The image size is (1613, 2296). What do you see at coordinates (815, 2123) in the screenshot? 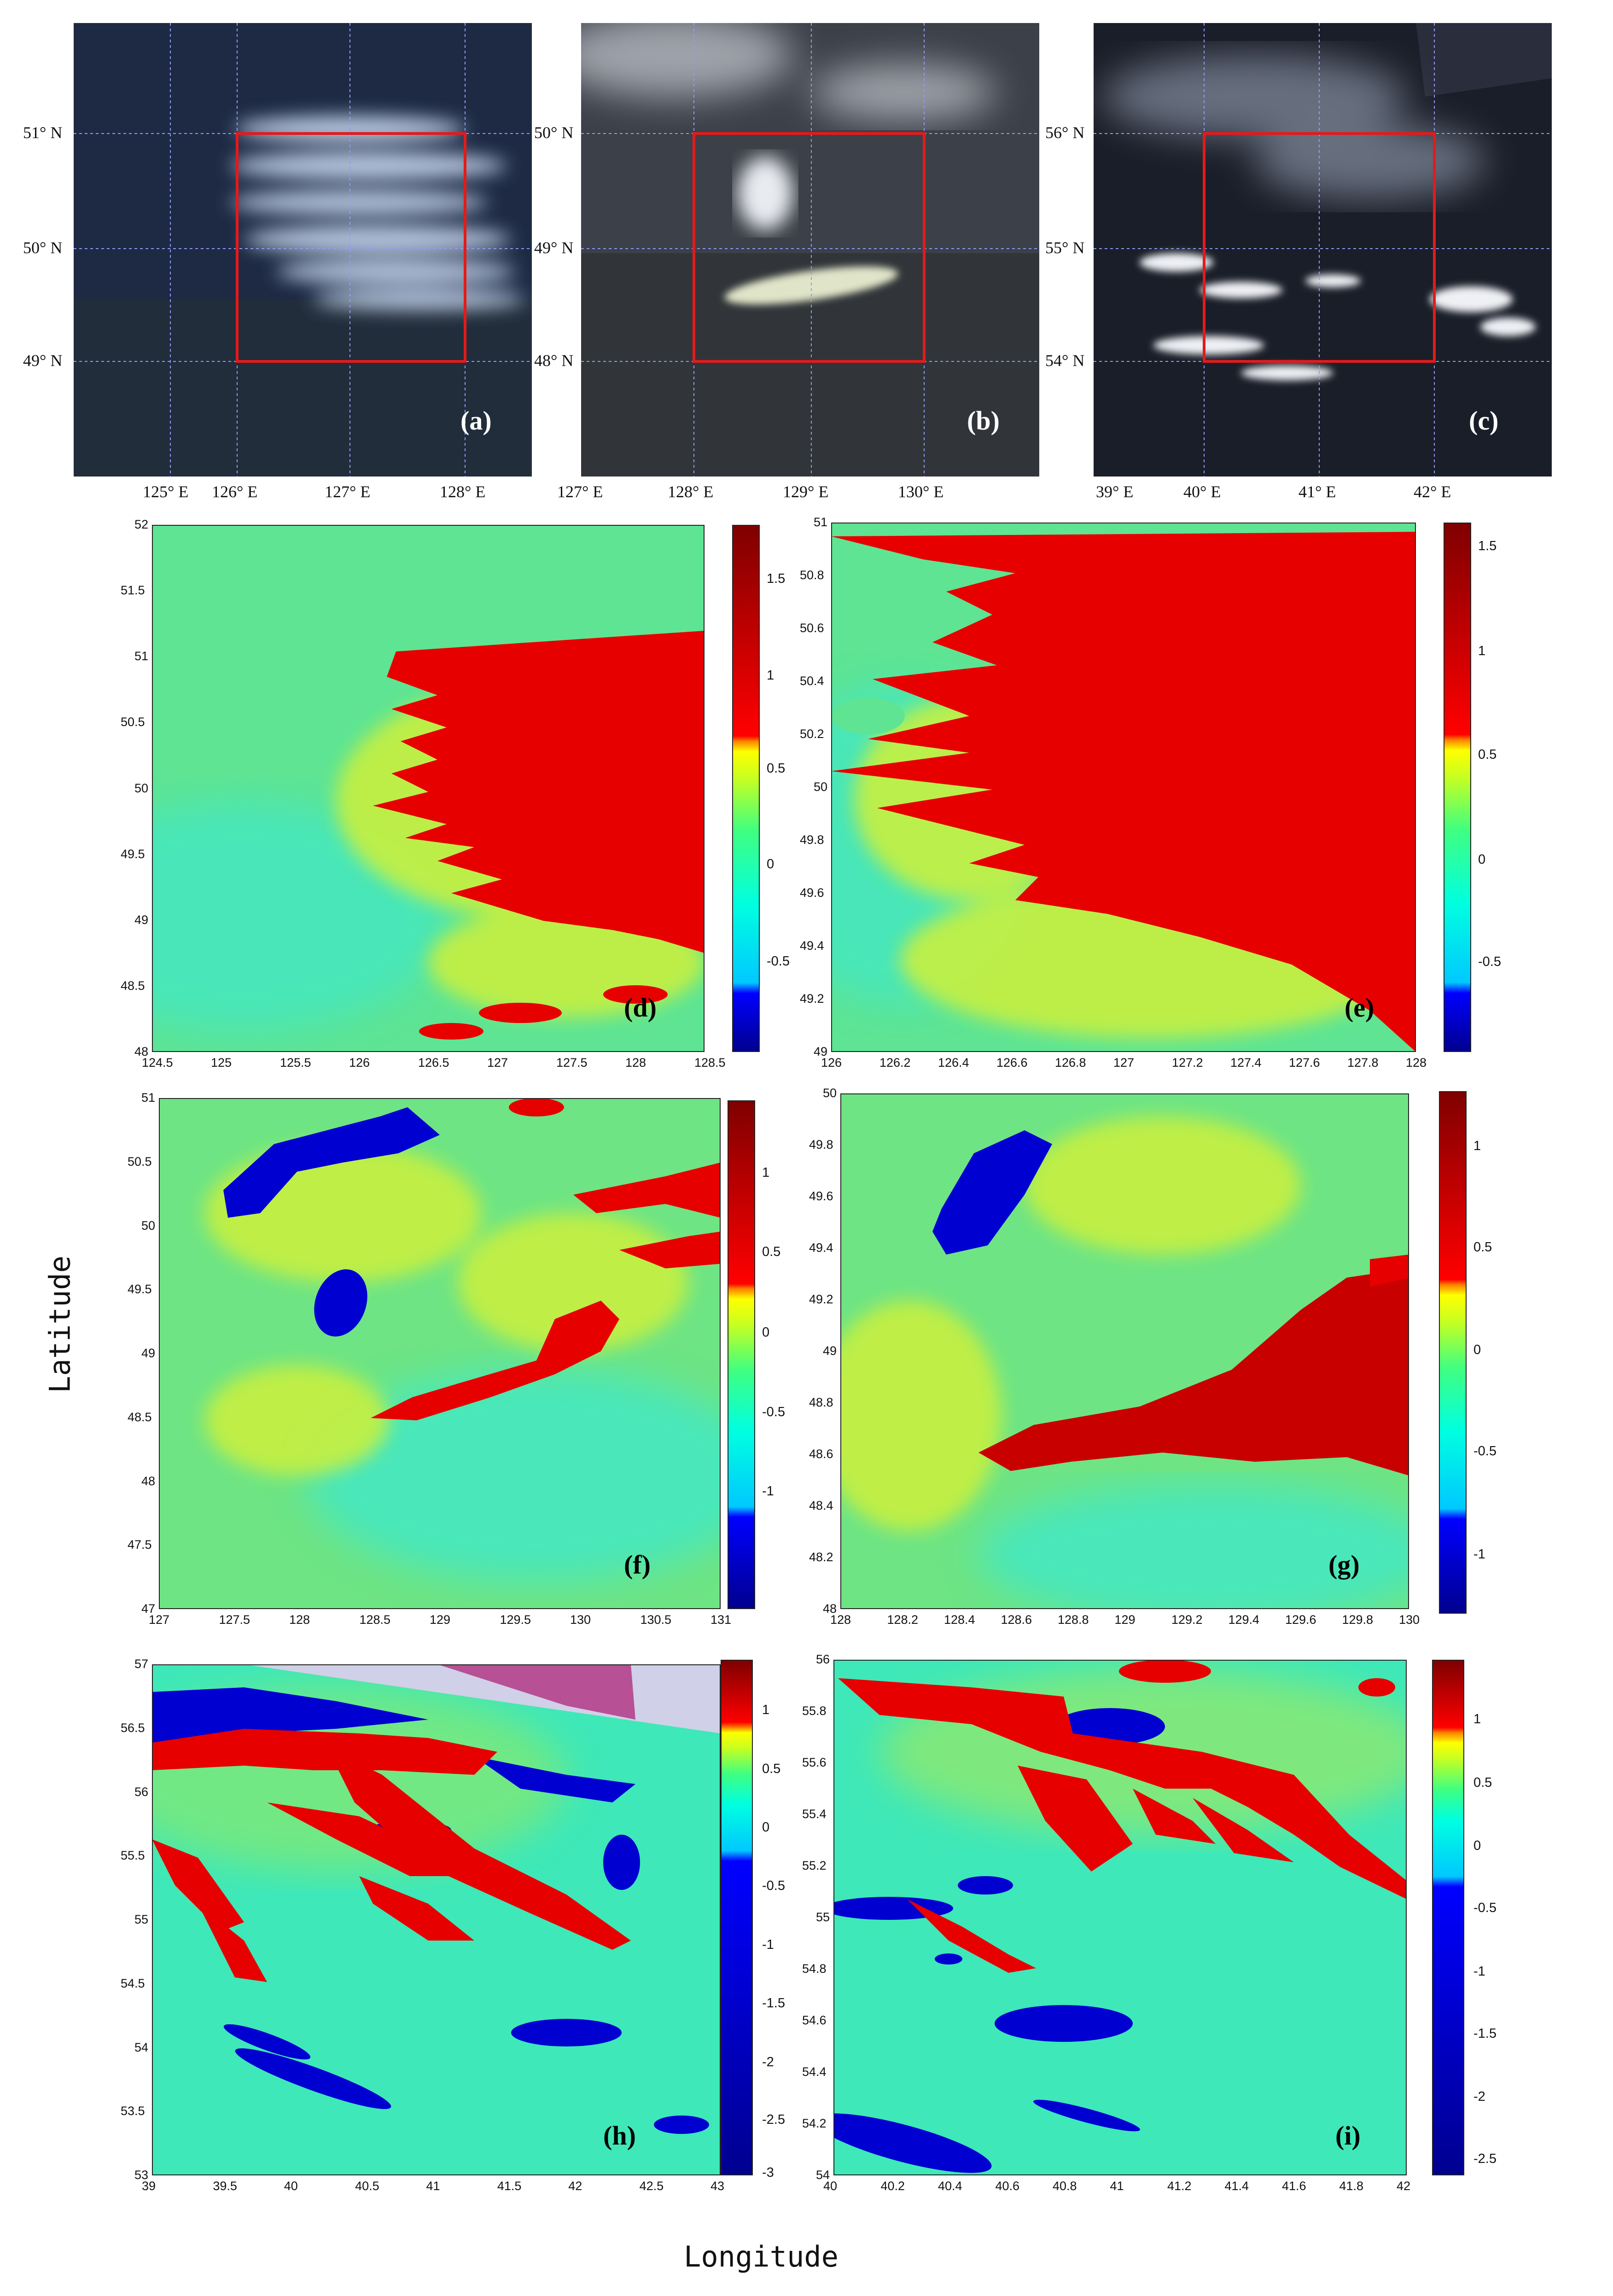
I see `y-tick-label: 54.2` at bounding box center [815, 2123].